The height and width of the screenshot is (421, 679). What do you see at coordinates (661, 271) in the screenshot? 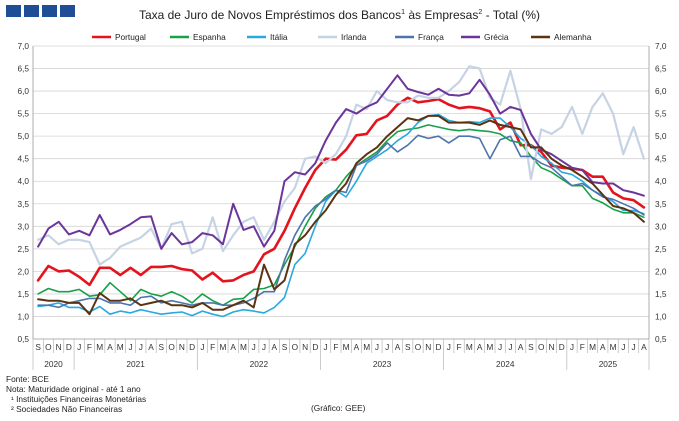
I see `y-tick-label-right: 2,0` at bounding box center [661, 271].